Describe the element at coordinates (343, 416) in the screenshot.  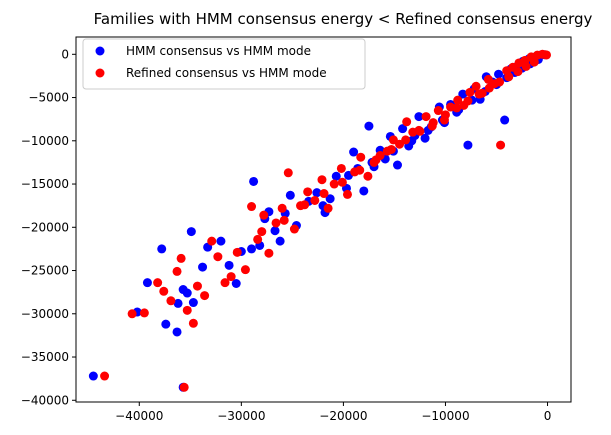
I see `x-tick-label: −20000` at that location.